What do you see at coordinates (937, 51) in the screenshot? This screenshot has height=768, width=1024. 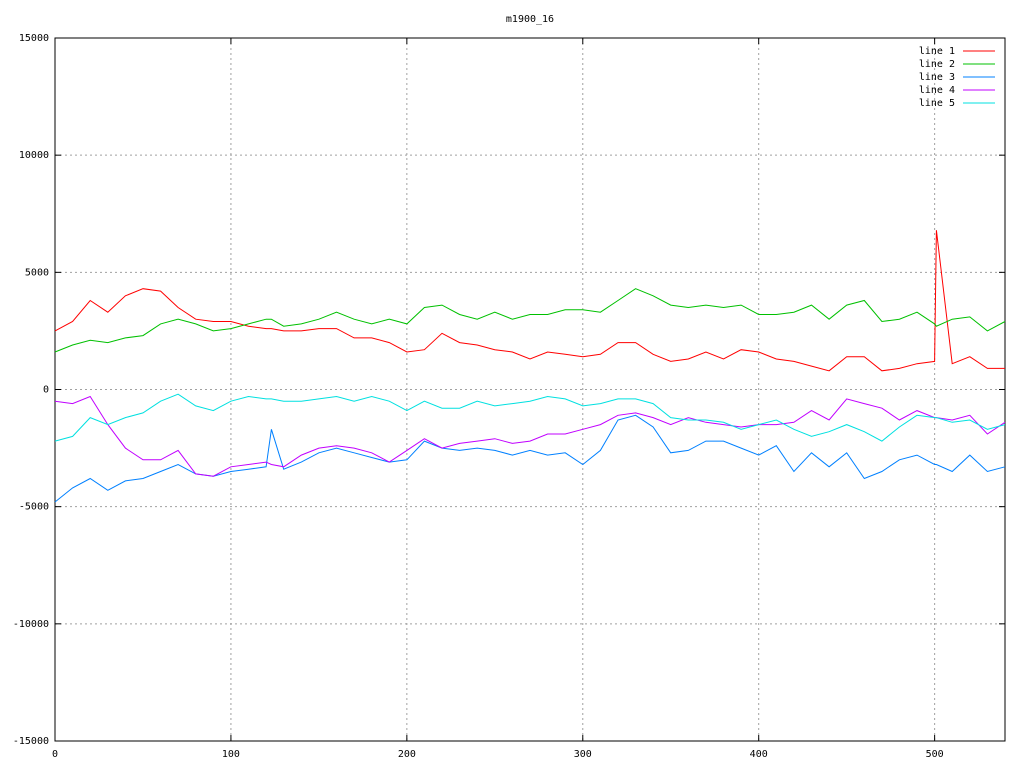 I see `legend-label: line 1` at bounding box center [937, 51].